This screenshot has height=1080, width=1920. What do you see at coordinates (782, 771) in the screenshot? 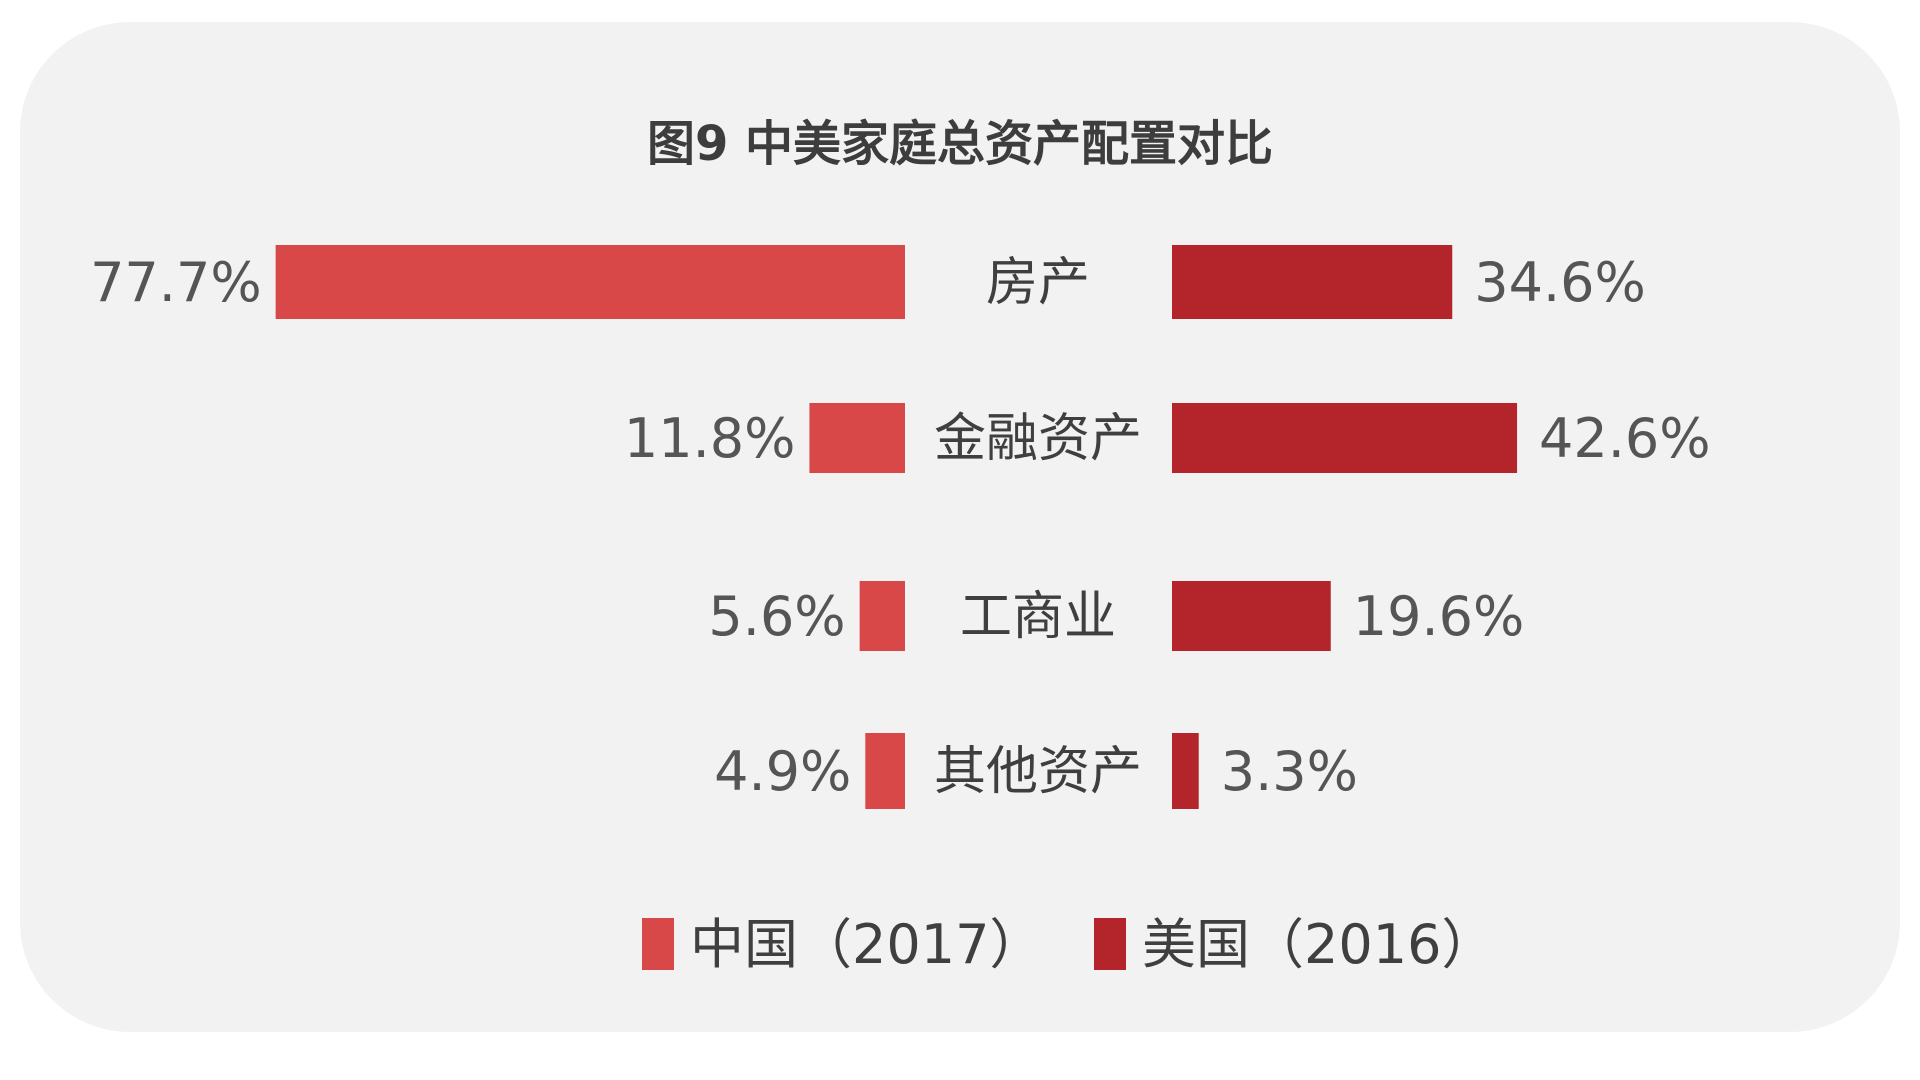
I see `value-label-china-3: 4.9%` at bounding box center [782, 771].